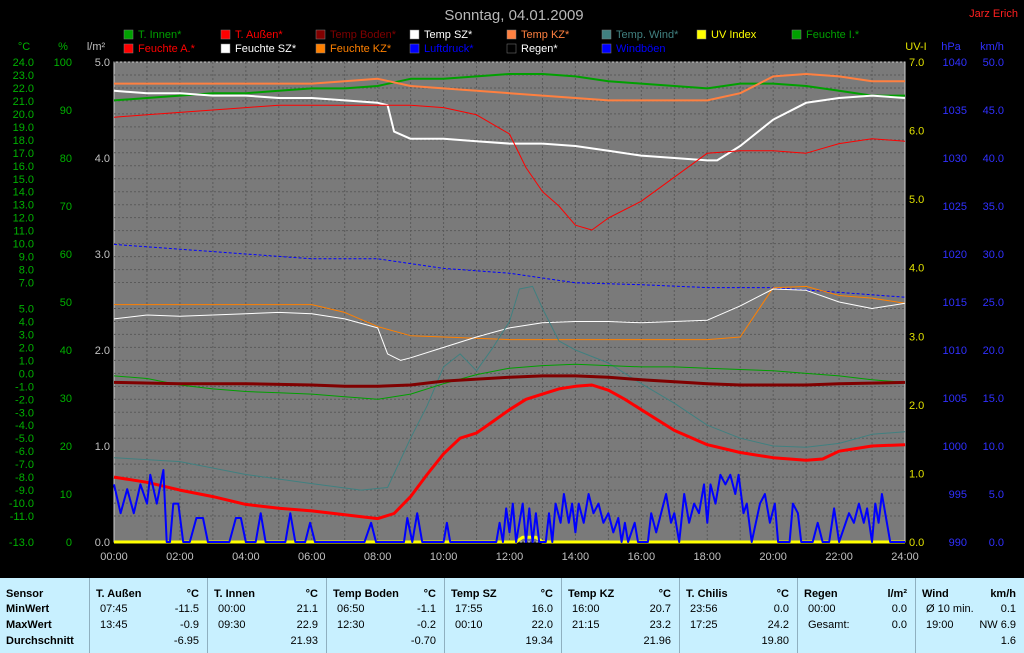 The height and width of the screenshot is (653, 1024). Describe the element at coordinates (266, 49) in the screenshot. I see `legend-label: Feuchte SZ*` at that location.